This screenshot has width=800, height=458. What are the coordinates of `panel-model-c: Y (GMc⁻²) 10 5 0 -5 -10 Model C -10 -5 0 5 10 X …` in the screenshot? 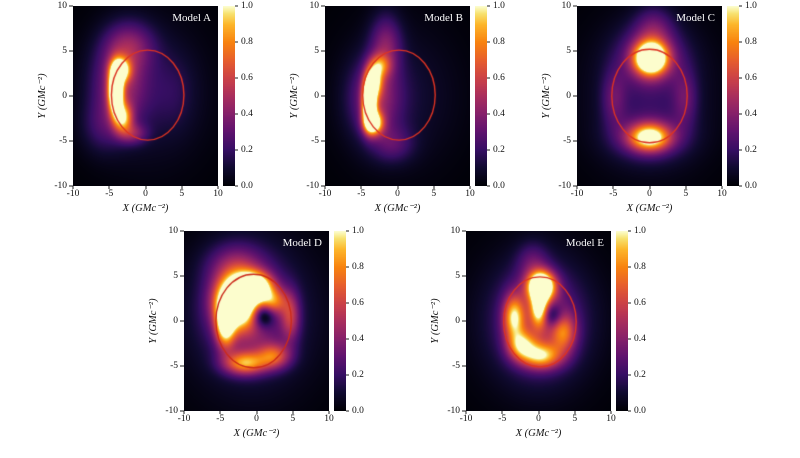 It's located at (652, 109).